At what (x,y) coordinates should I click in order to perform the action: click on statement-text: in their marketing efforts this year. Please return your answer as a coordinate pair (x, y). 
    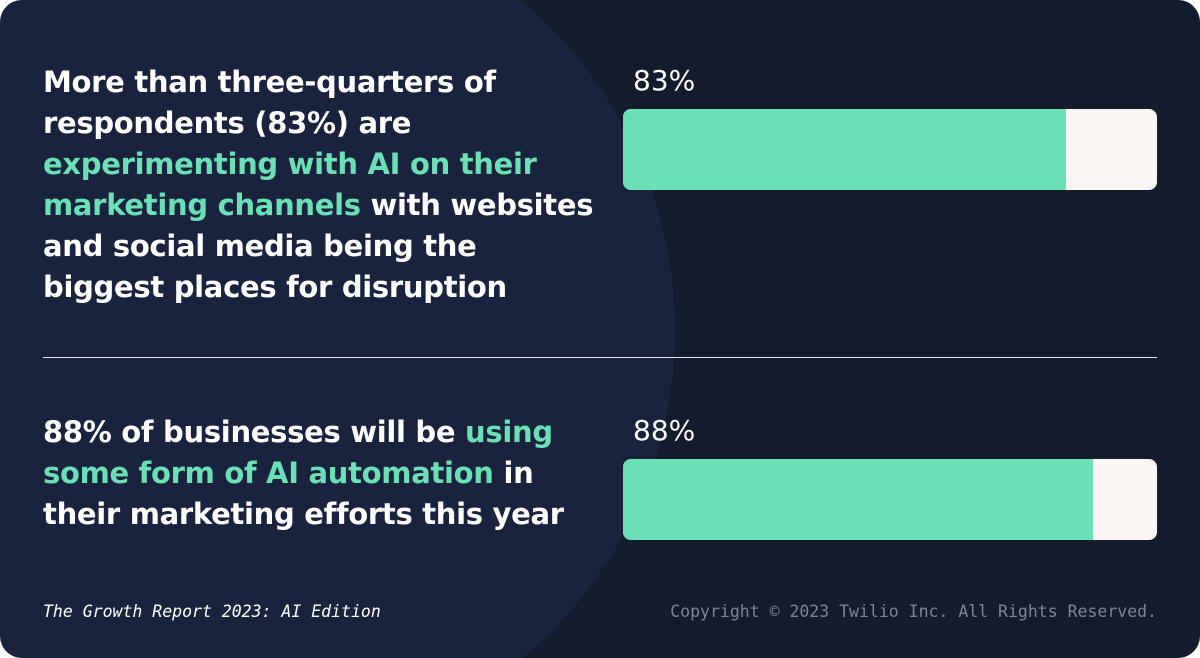
    Looking at the image, I should click on (303, 493).